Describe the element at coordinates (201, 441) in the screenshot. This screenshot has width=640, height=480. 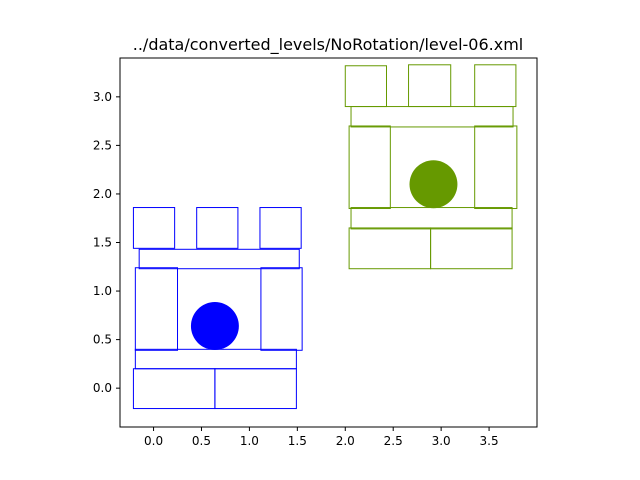
I see `x-tick-label: 0.5` at that location.